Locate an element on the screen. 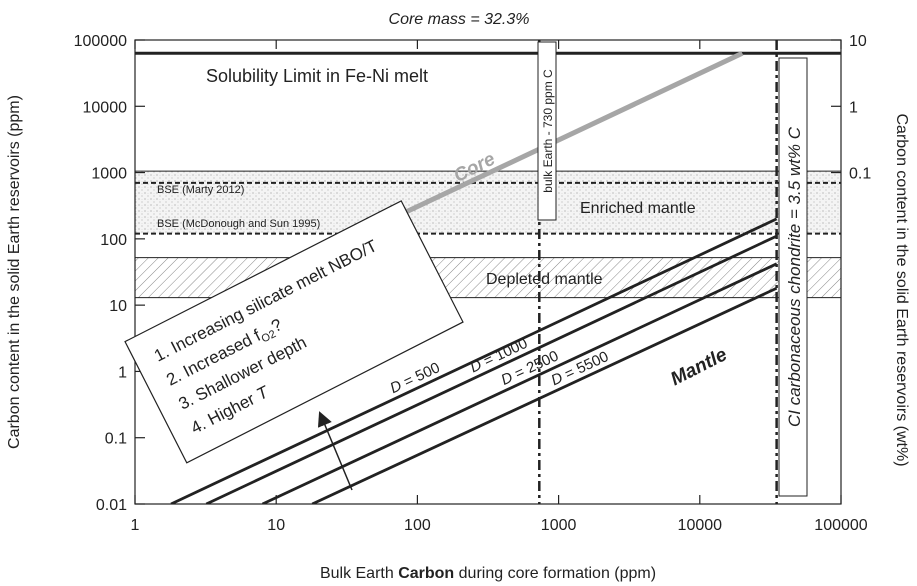 The width and height of the screenshot is (917, 586). x-tick-label: 10 is located at coordinates (276, 525).